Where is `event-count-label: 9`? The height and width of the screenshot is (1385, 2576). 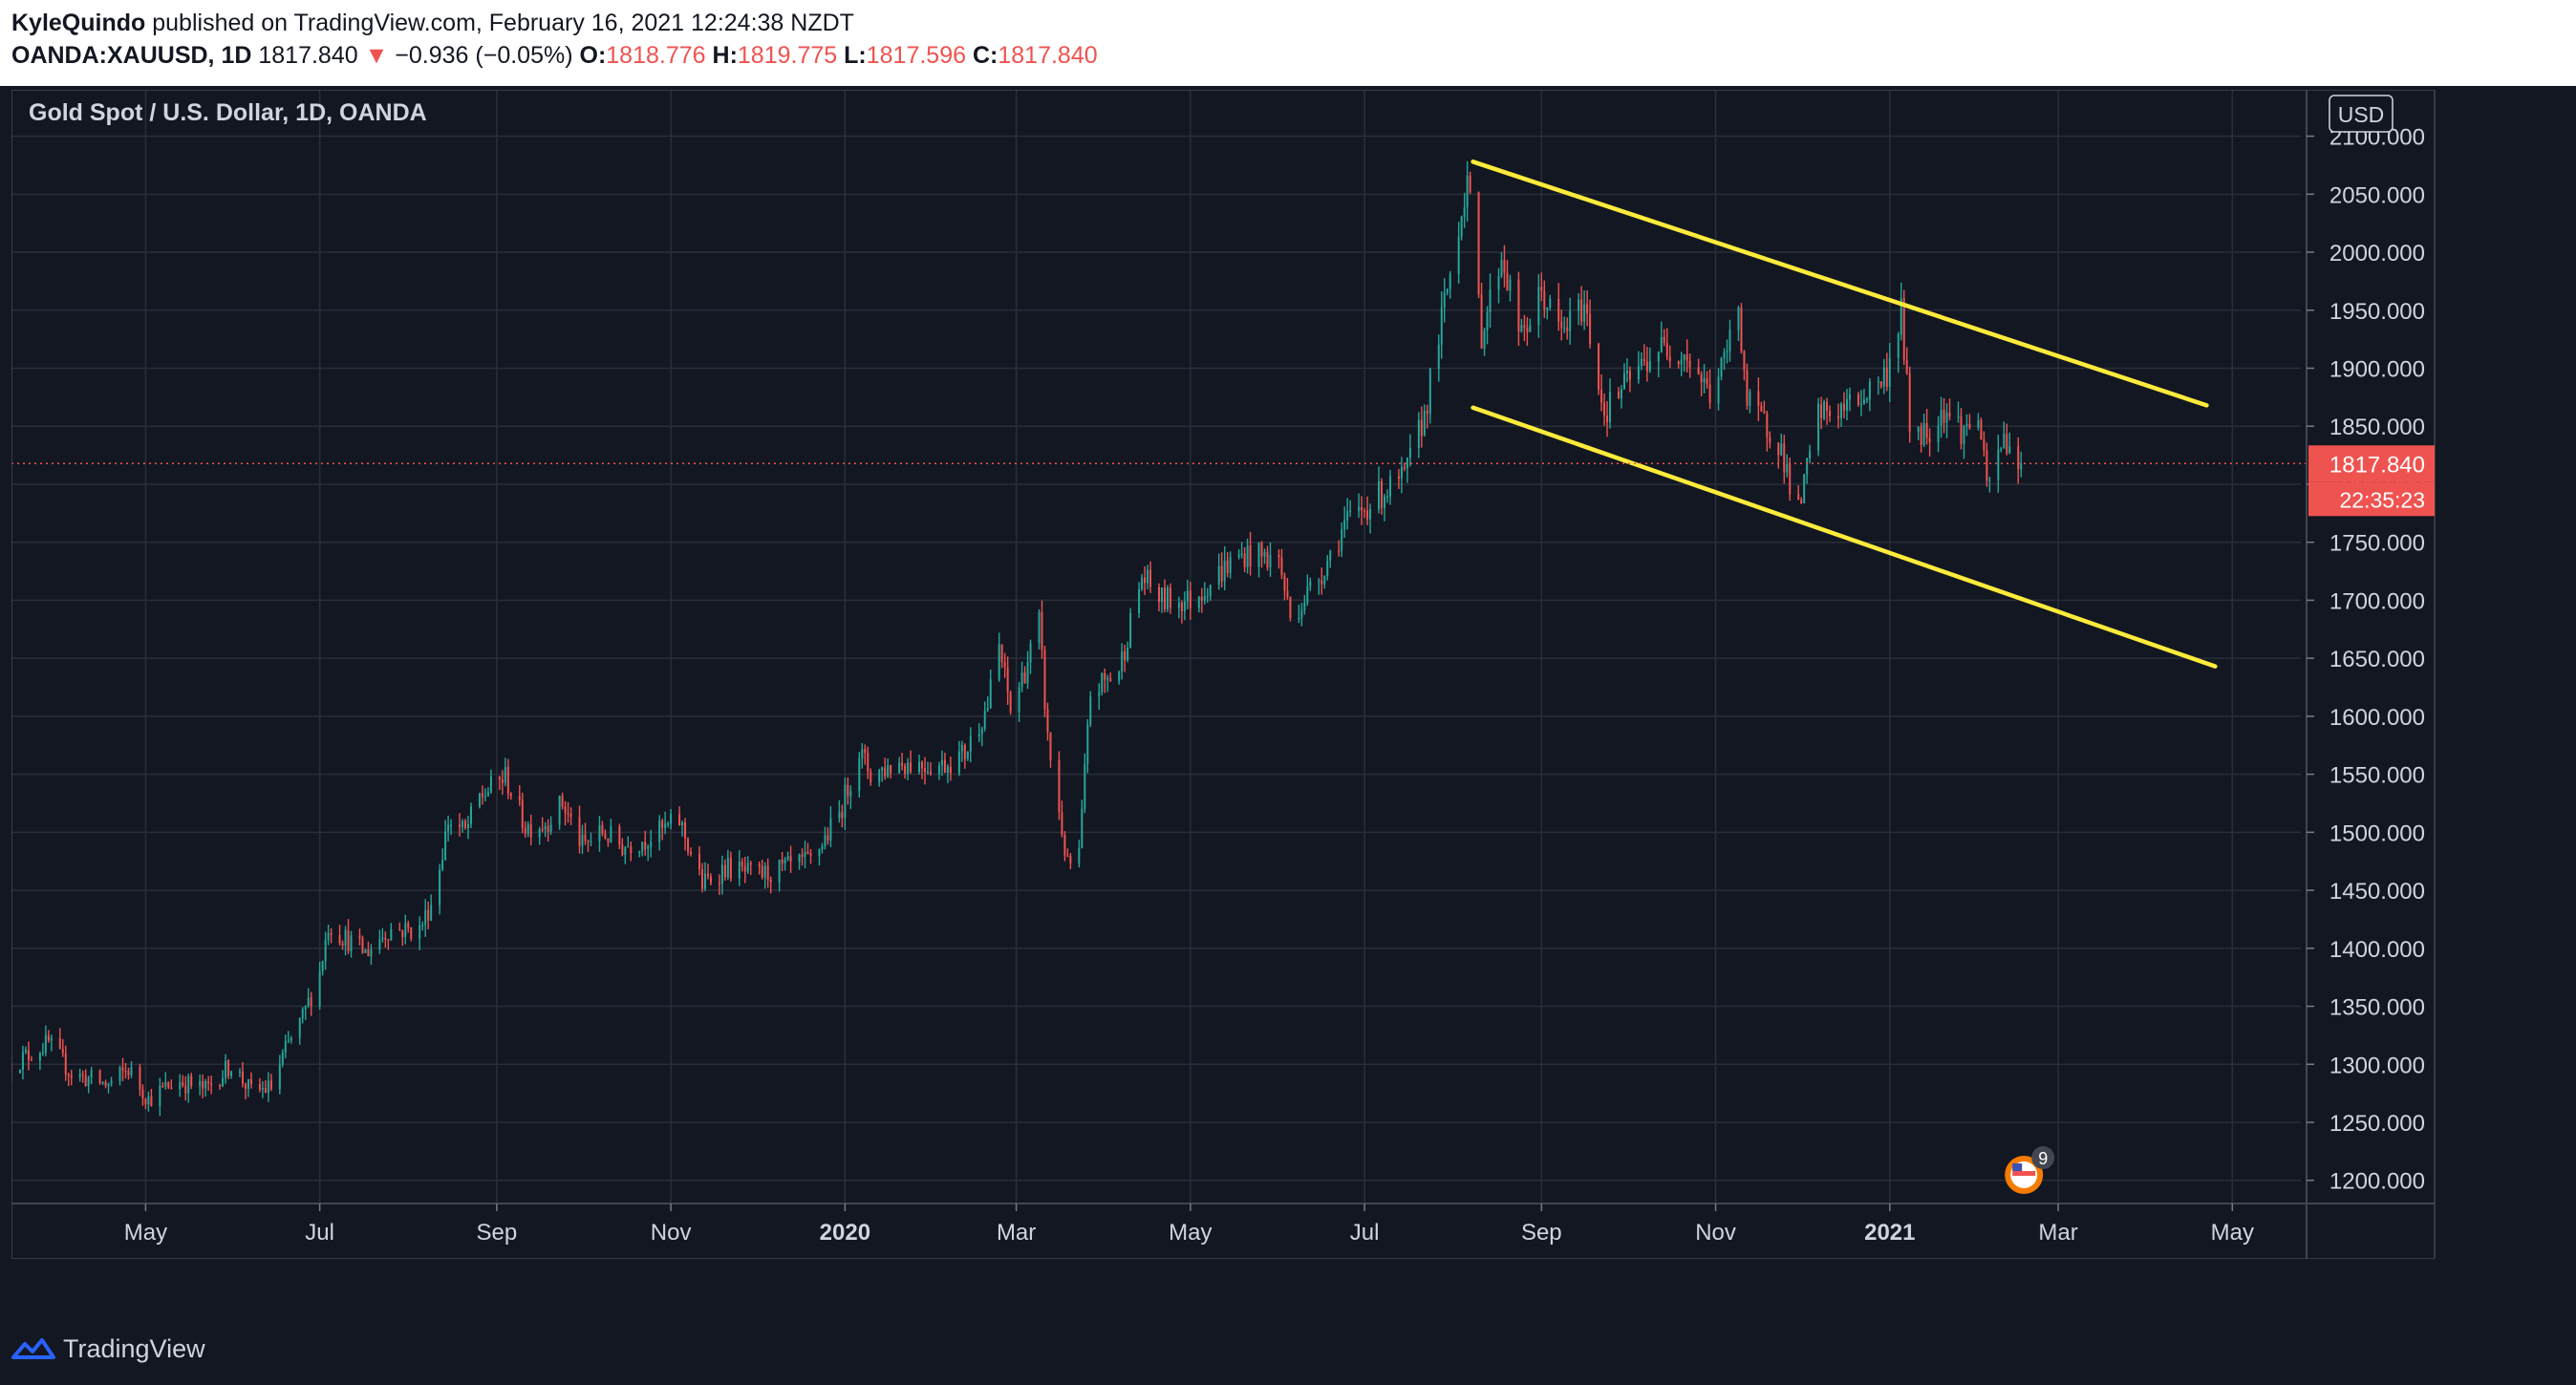 event-count-label: 9 is located at coordinates (2043, 1158).